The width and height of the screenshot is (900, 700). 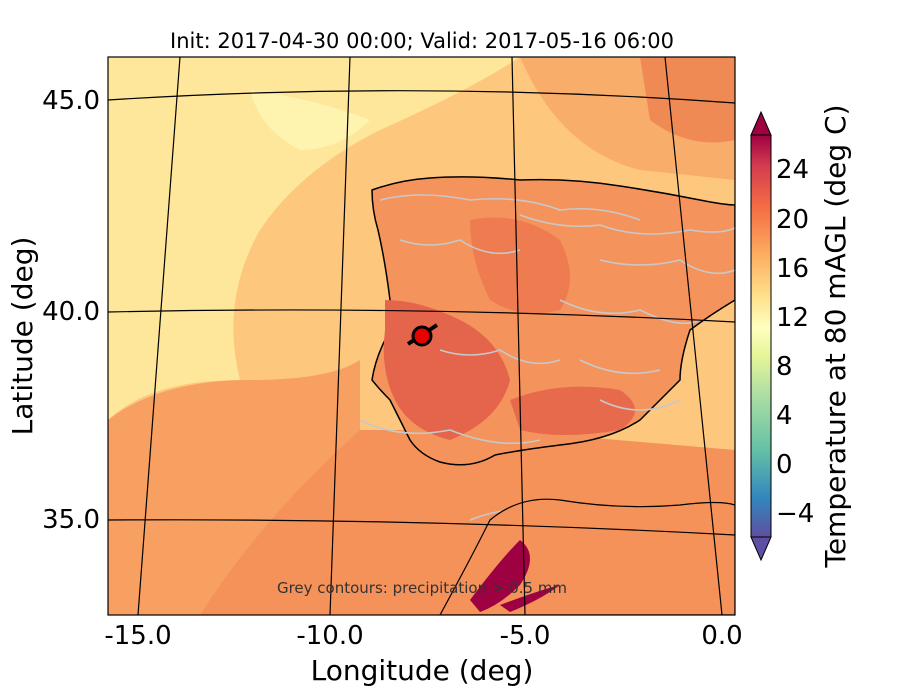 I want to click on precip-annotation: Grey contours: precipitation > 0.5 mm, so click(x=422, y=588).